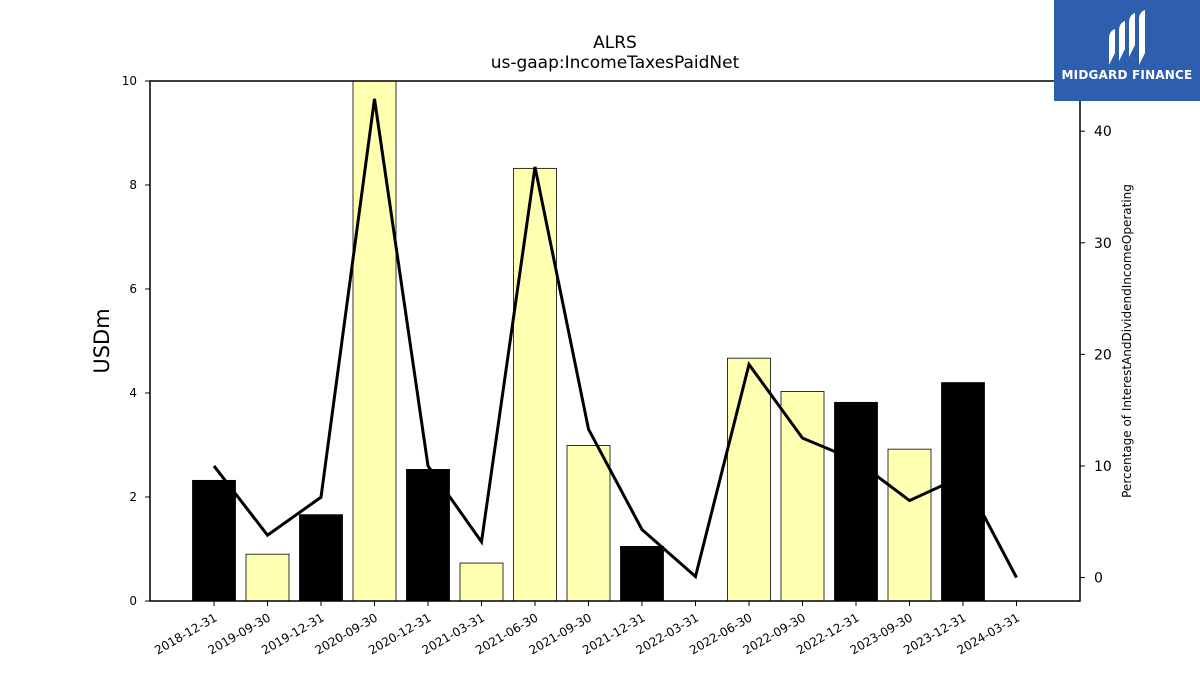  I want to click on brand-logo: MIDGARD FINANCE, so click(1127, 50).